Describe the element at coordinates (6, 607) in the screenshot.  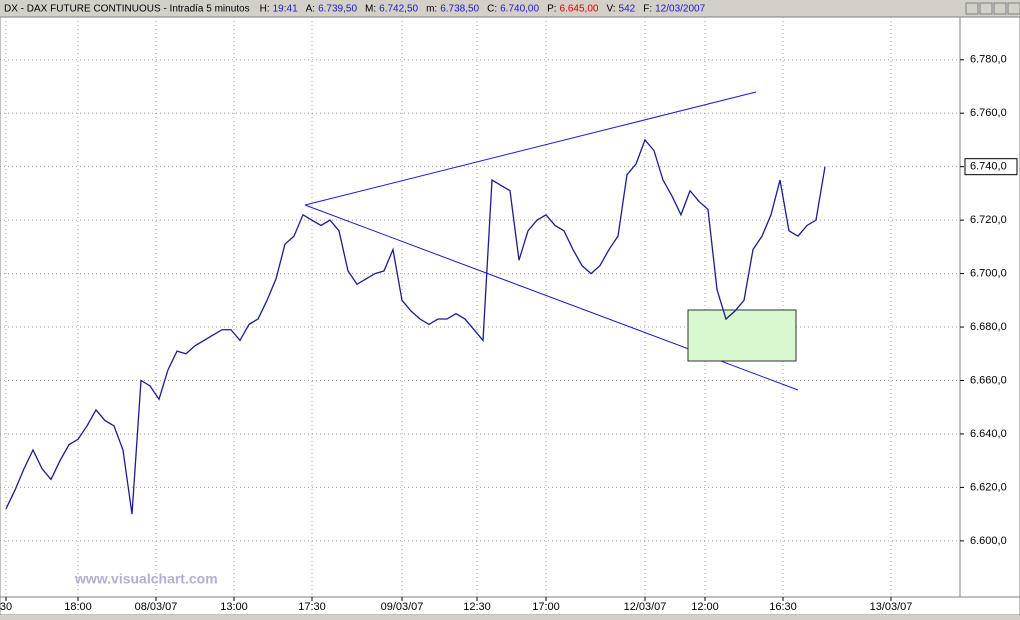
I see `x-tick-label: 30` at that location.